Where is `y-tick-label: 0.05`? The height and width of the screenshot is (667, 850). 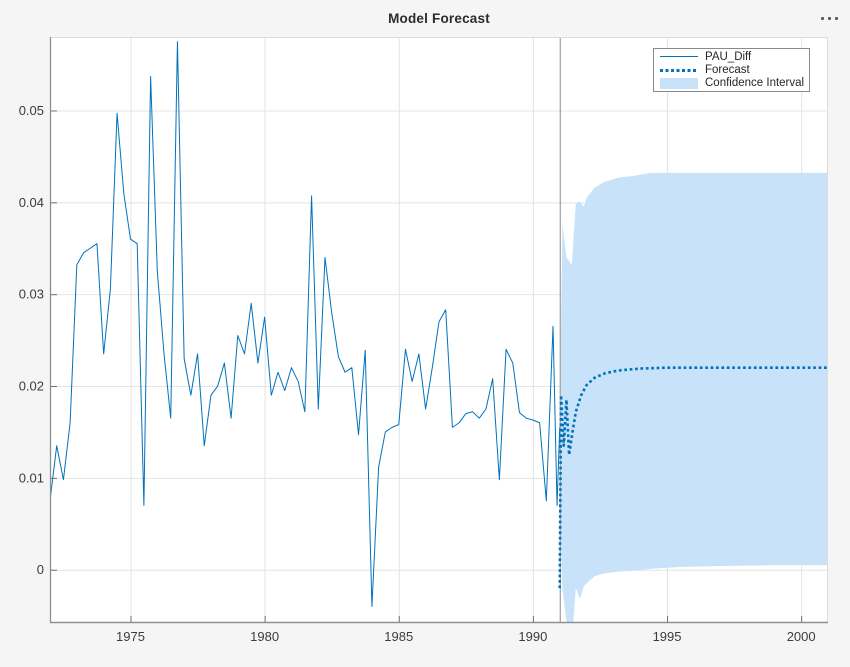
y-tick-label: 0.05 is located at coordinates (31, 110).